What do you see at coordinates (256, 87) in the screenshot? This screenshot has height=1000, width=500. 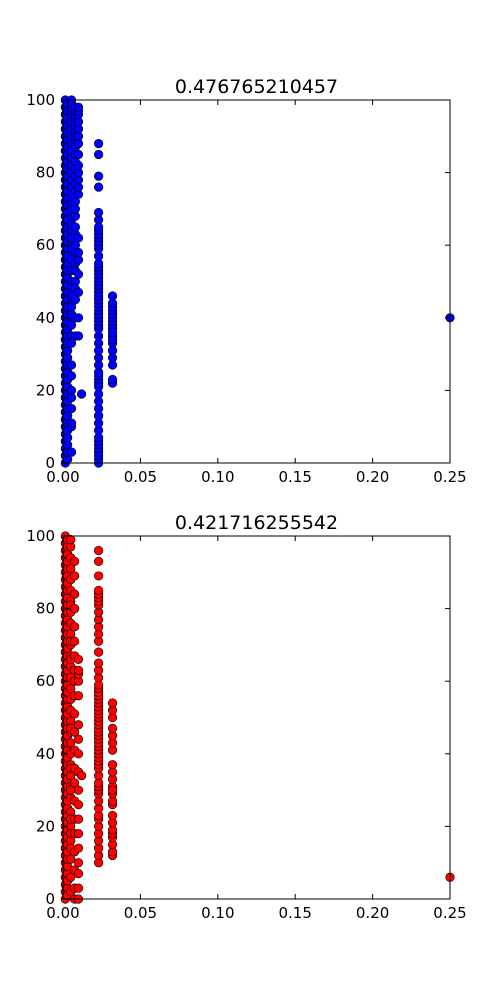 I see `chart-title: 0.476765210457` at bounding box center [256, 87].